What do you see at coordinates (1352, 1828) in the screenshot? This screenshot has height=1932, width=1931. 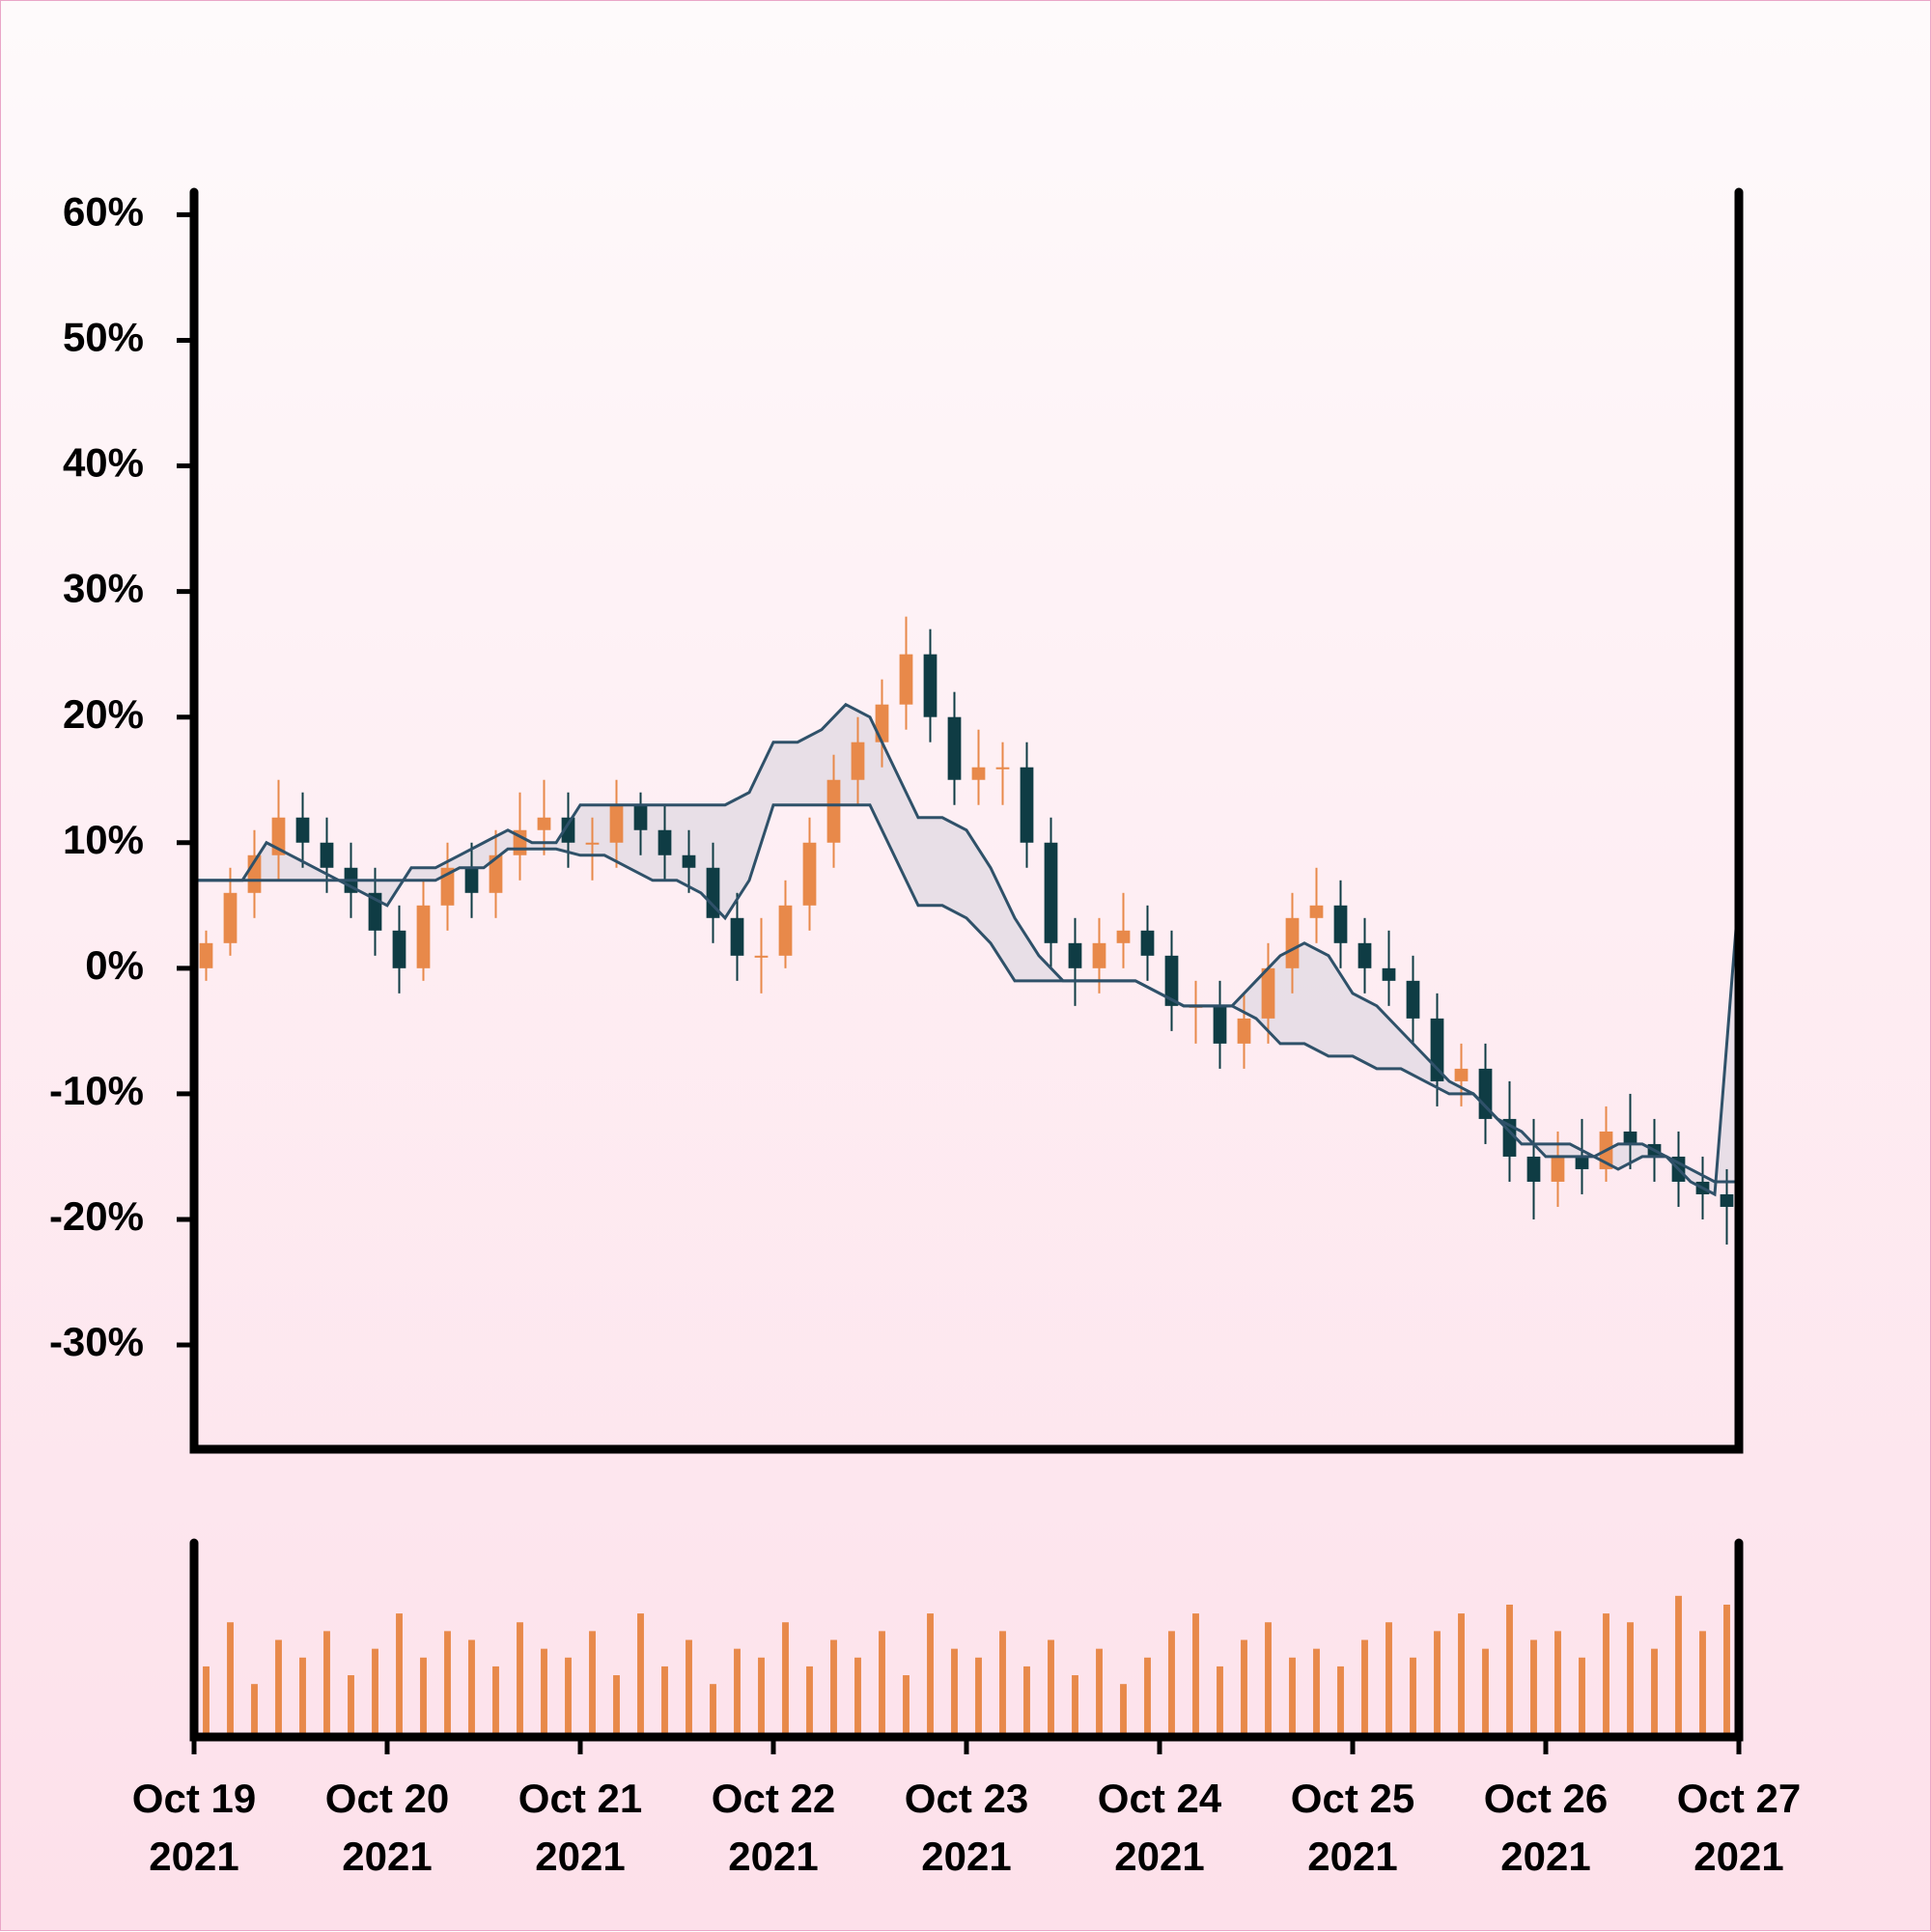 I see `x-tick-label: Oct 25 2021` at bounding box center [1352, 1828].